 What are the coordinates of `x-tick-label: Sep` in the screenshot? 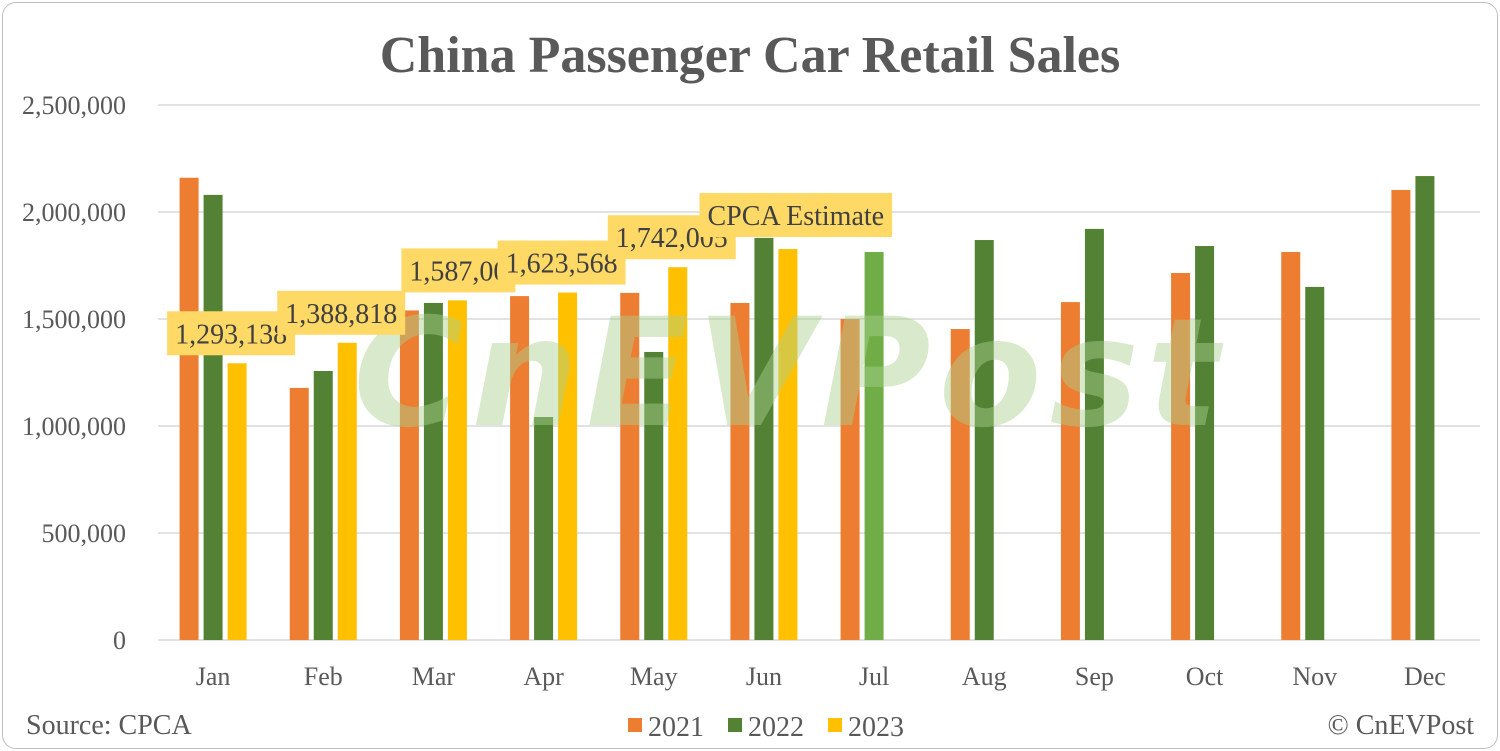 It's located at (1094, 676).